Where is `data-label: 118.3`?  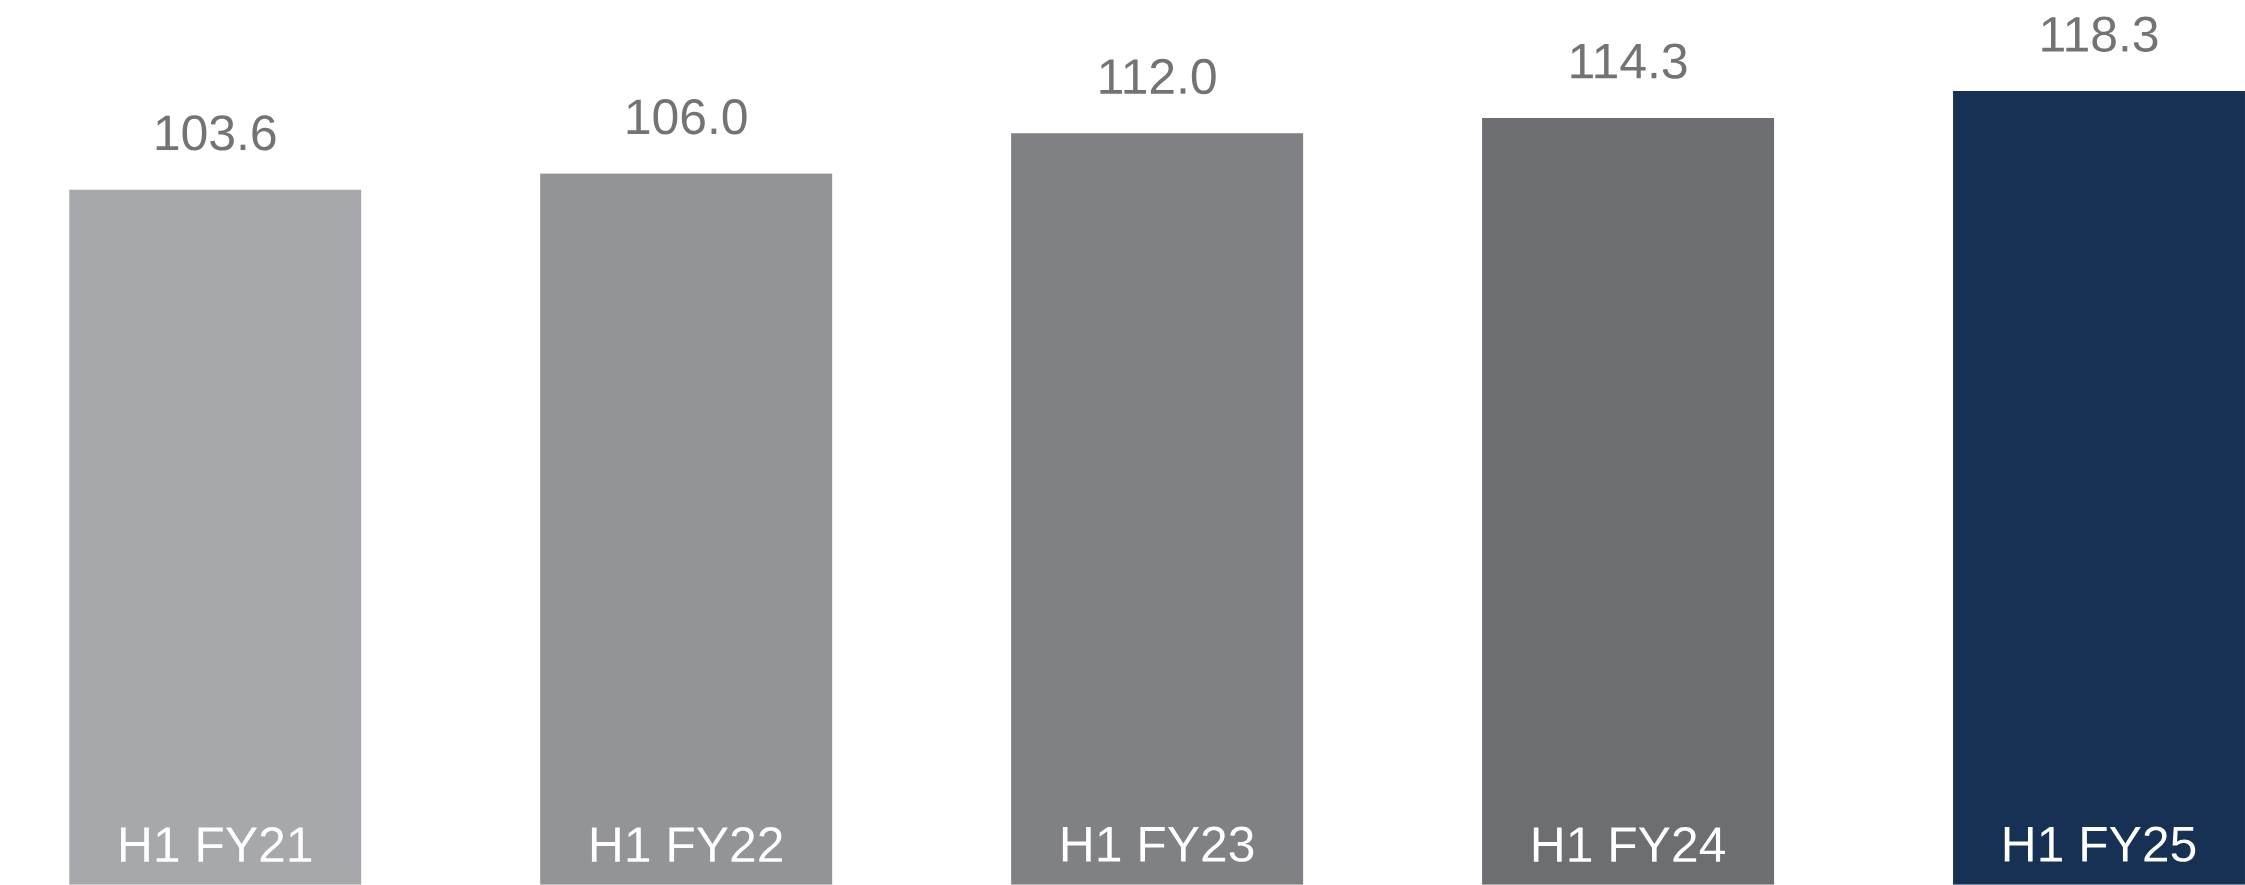 data-label: 118.3 is located at coordinates (2100, 34).